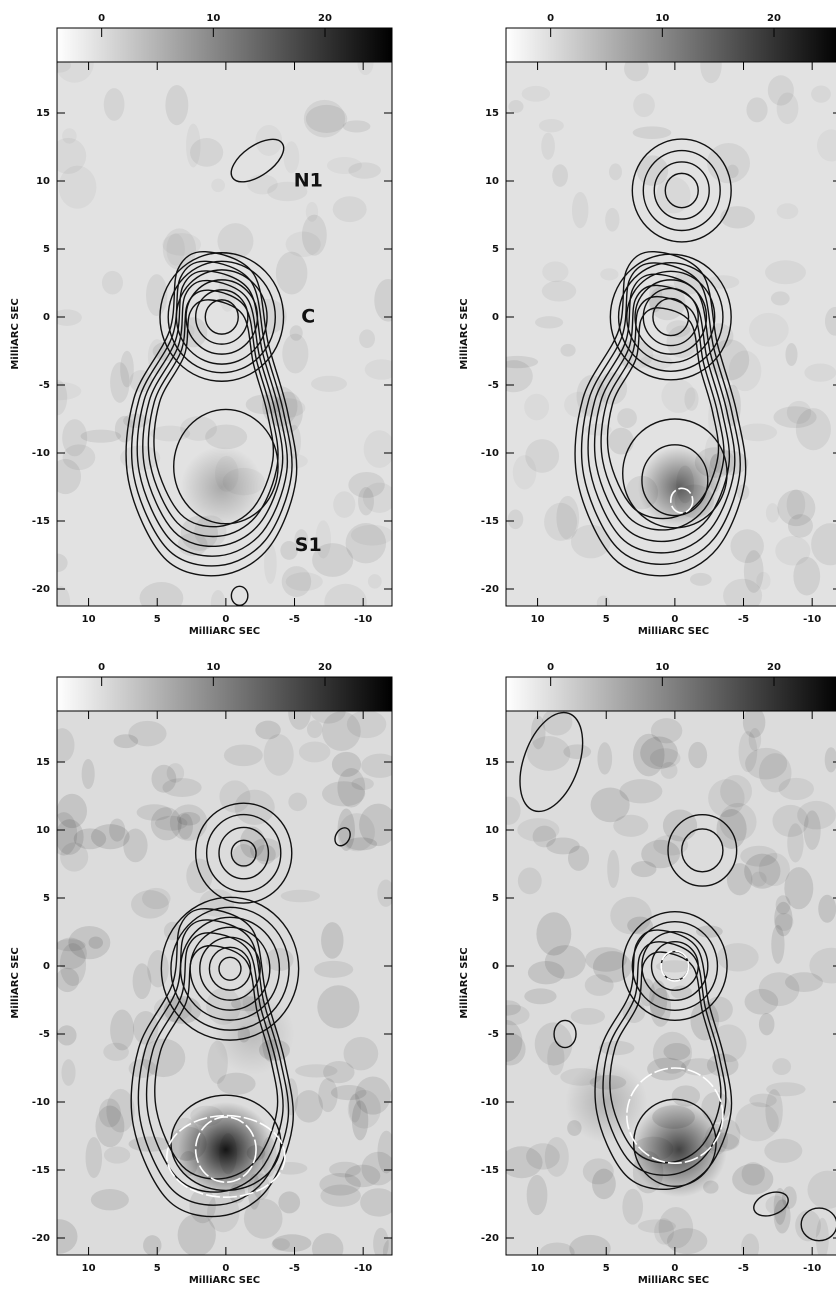 This screenshot has width=836, height=1290. I want to click on y-tick-label: -5, so click(44, 1034).